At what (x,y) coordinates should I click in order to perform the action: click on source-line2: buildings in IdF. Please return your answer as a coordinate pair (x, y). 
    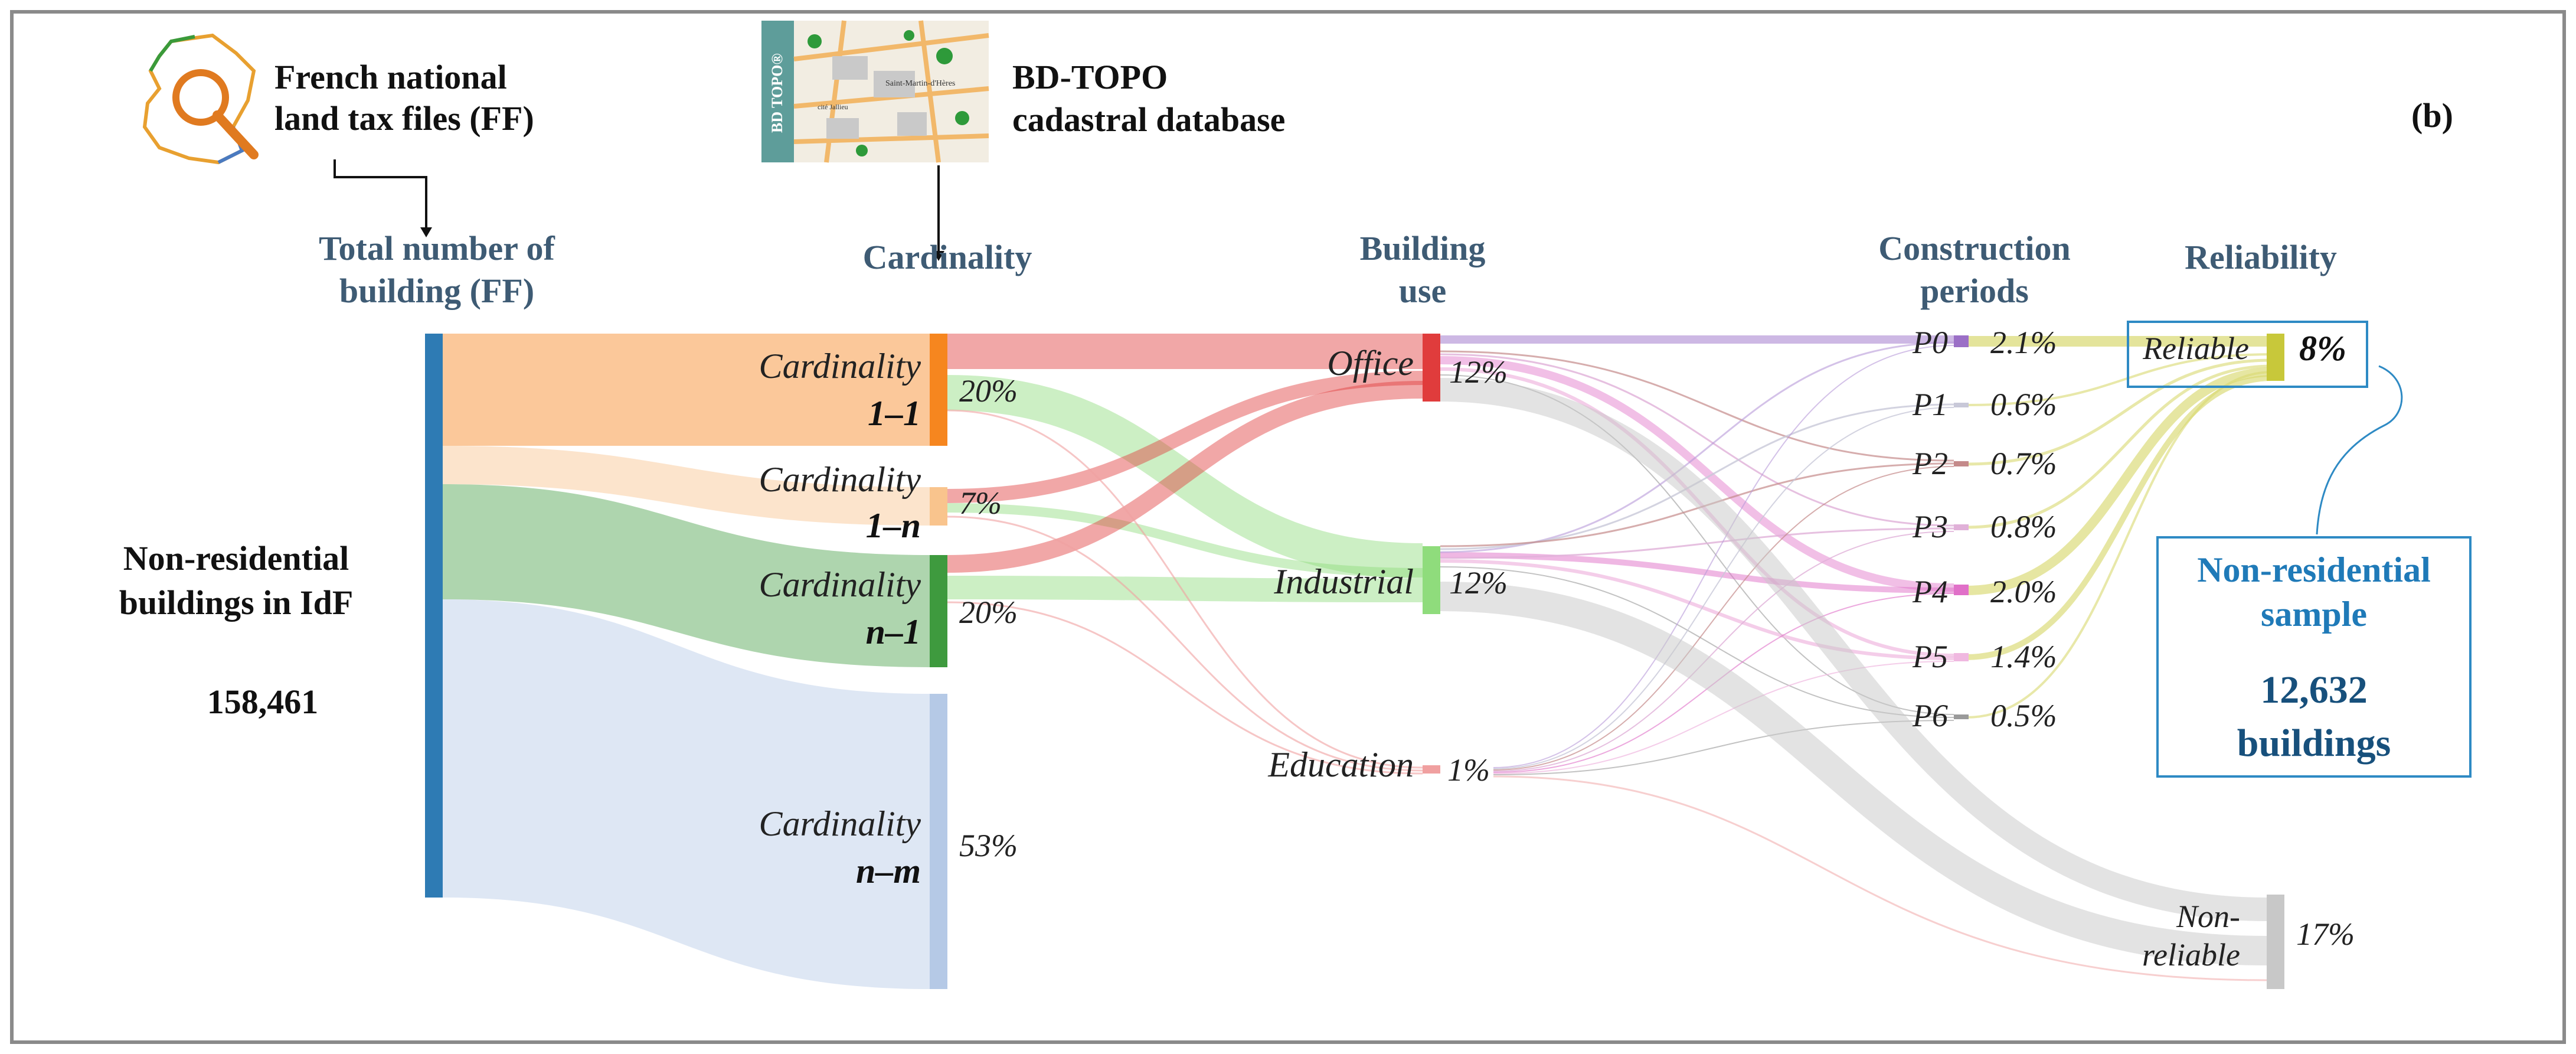
    Looking at the image, I should click on (236, 602).